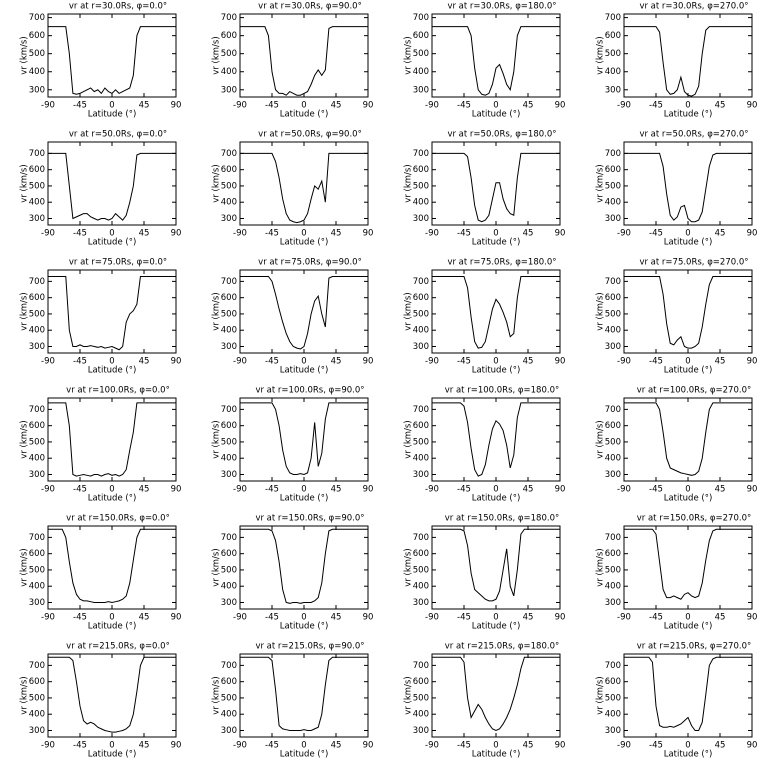  What do you see at coordinates (118, 391) in the screenshot?
I see `panel-title: vr at r=100.0Rs, φ=0.0°` at bounding box center [118, 391].